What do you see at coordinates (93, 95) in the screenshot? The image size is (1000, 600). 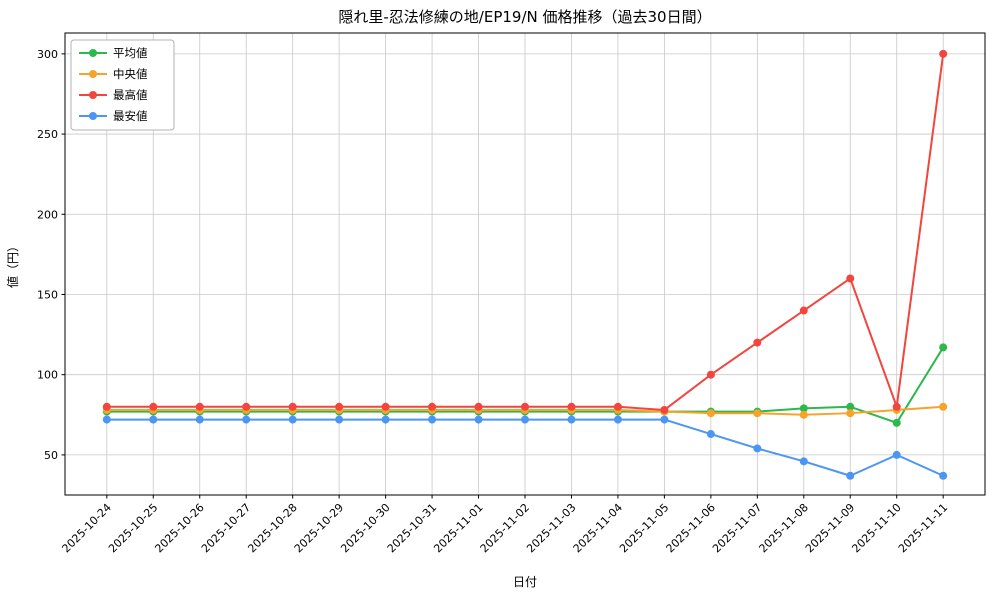 I see `legend-marker-max` at bounding box center [93, 95].